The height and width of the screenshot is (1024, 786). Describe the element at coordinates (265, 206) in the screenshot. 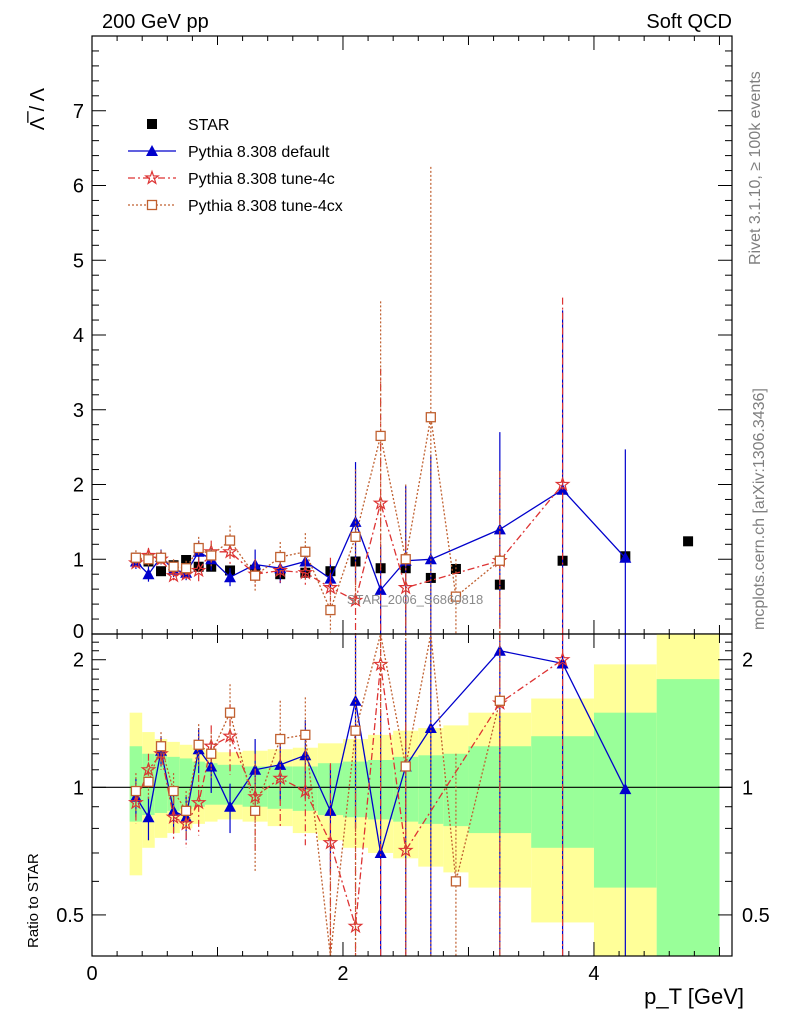

I see `legend-label-pythia-tune-4cx: Pythia 8.308 tune-4cx` at that location.